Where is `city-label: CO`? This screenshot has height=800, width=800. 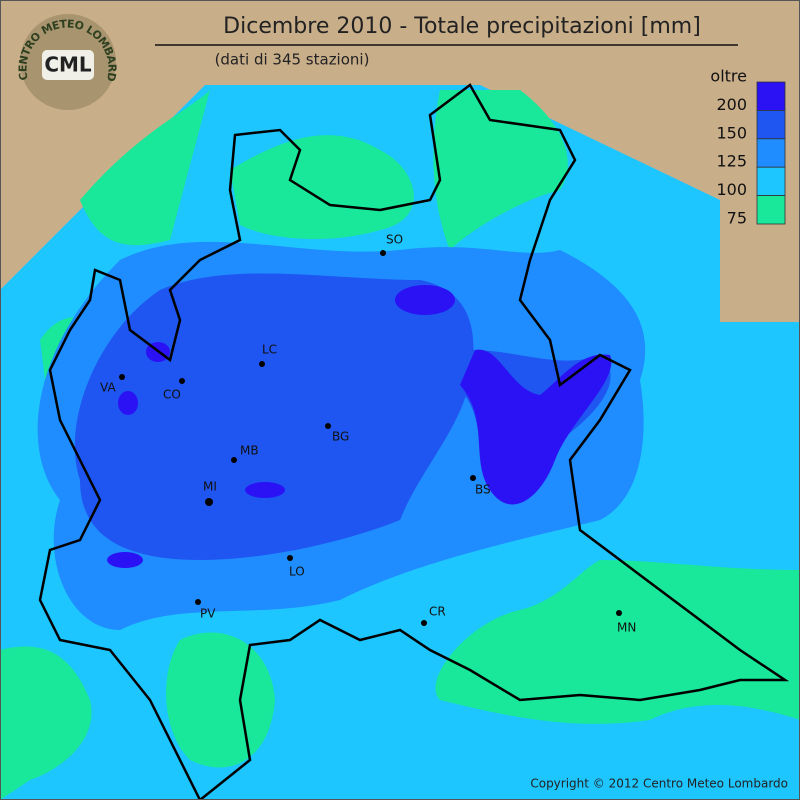 city-label: CO is located at coordinates (172, 395).